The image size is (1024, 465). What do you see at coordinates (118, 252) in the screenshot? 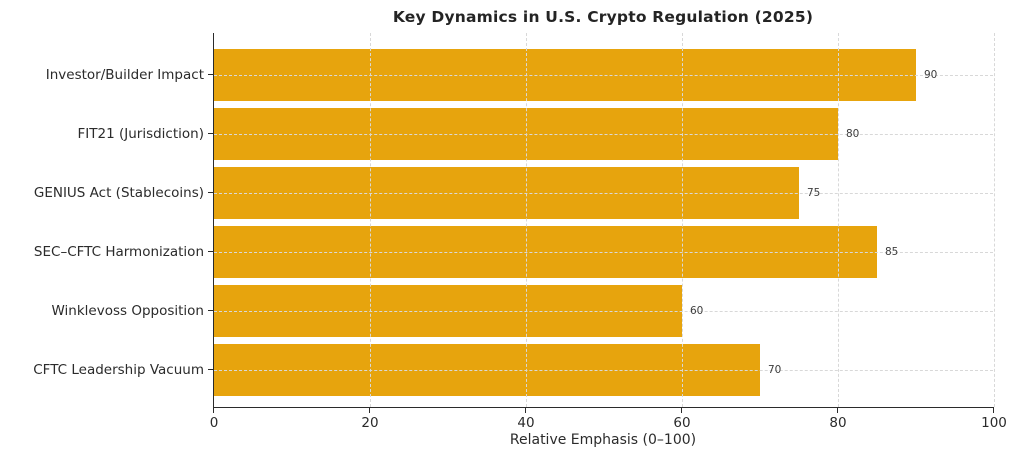
I see `y-category-label: SEC–CFTC Harmonization` at bounding box center [118, 252].